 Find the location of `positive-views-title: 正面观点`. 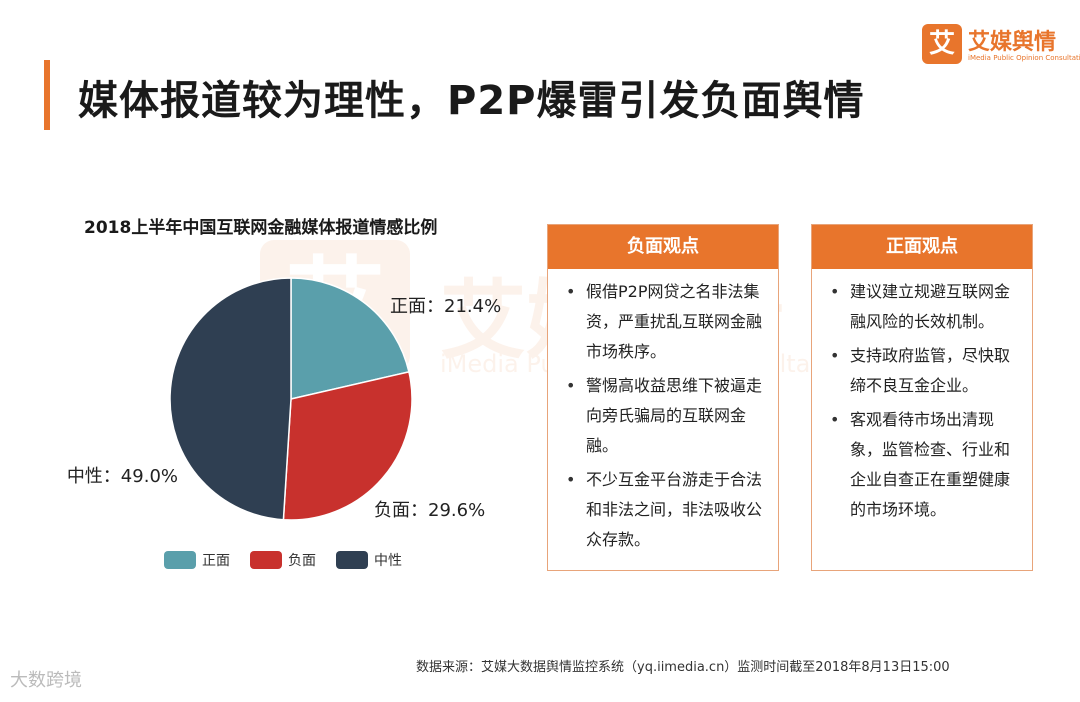

positive-views-title: 正面观点 is located at coordinates (922, 247).